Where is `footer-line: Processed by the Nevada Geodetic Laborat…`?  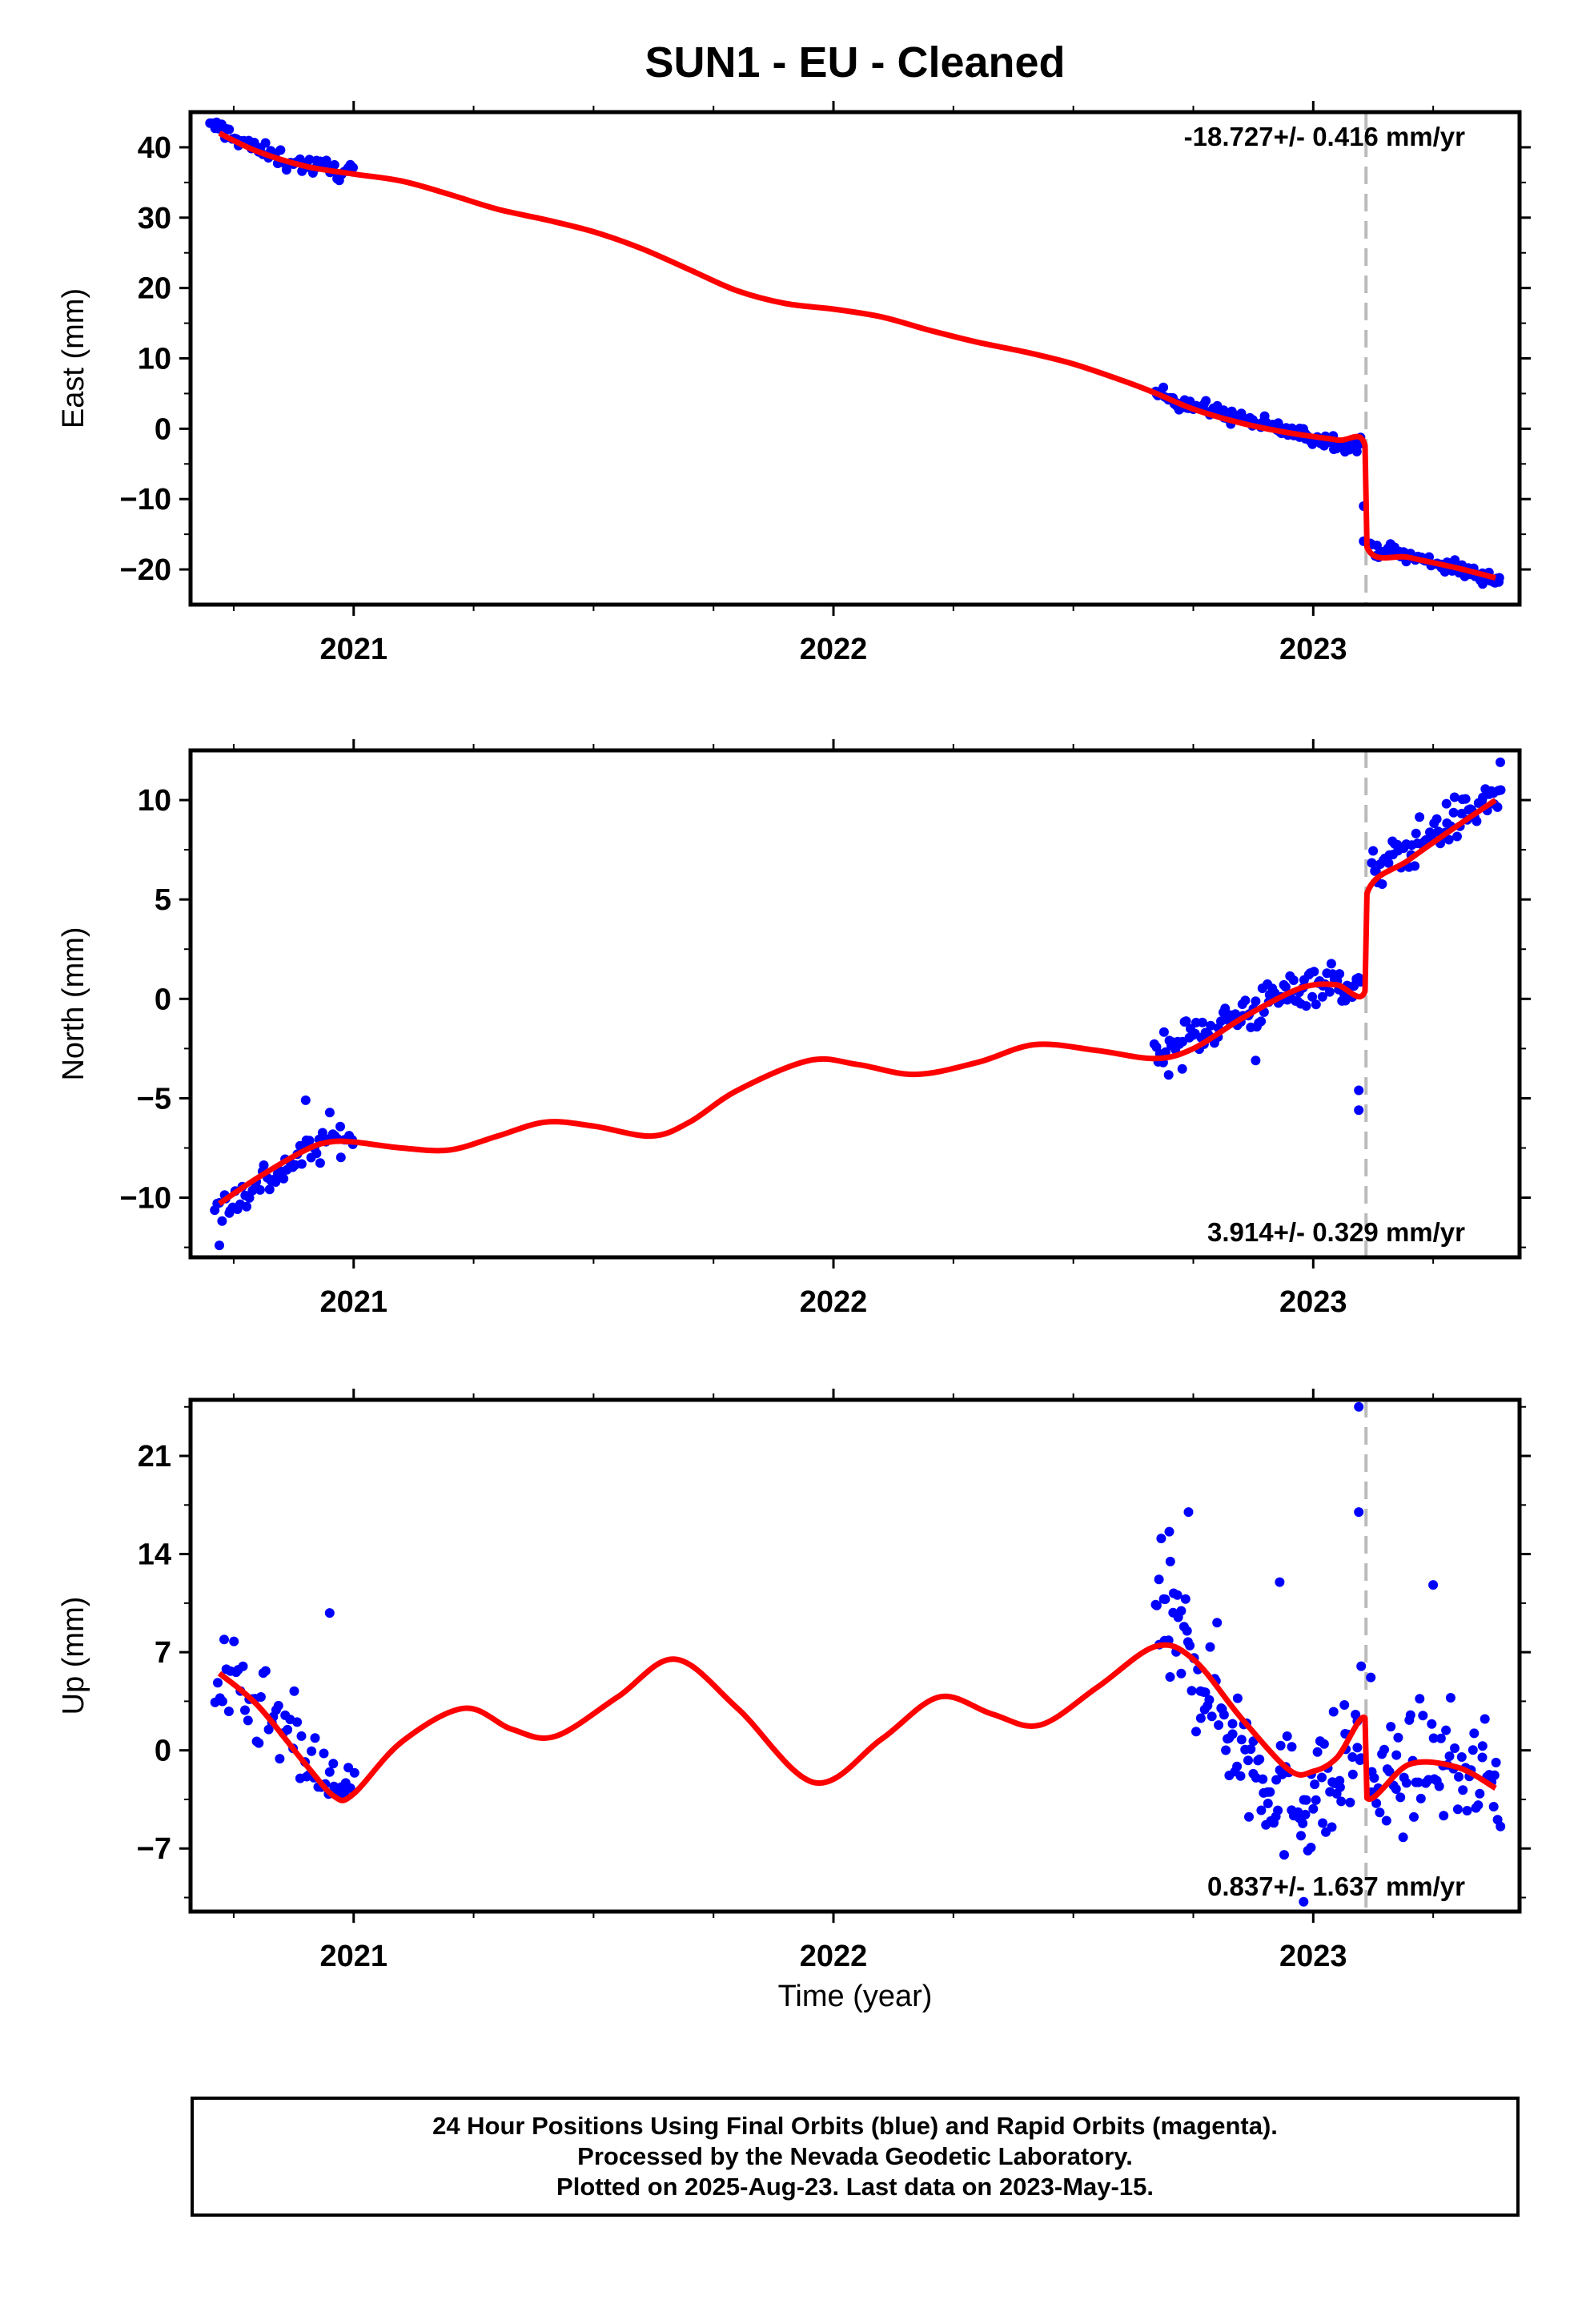
footer-line: Processed by the Nevada Geodetic Laborat… is located at coordinates (855, 2156).